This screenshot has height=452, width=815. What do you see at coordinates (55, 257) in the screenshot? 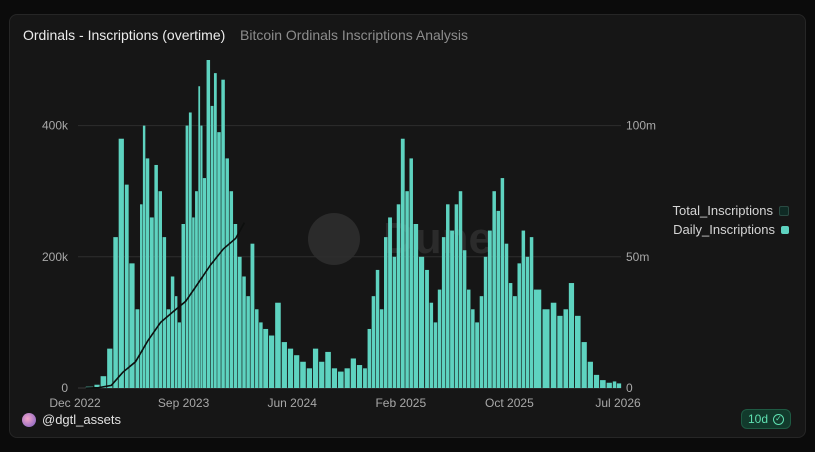
I see `y-left-tick-label: 200k` at bounding box center [55, 257].